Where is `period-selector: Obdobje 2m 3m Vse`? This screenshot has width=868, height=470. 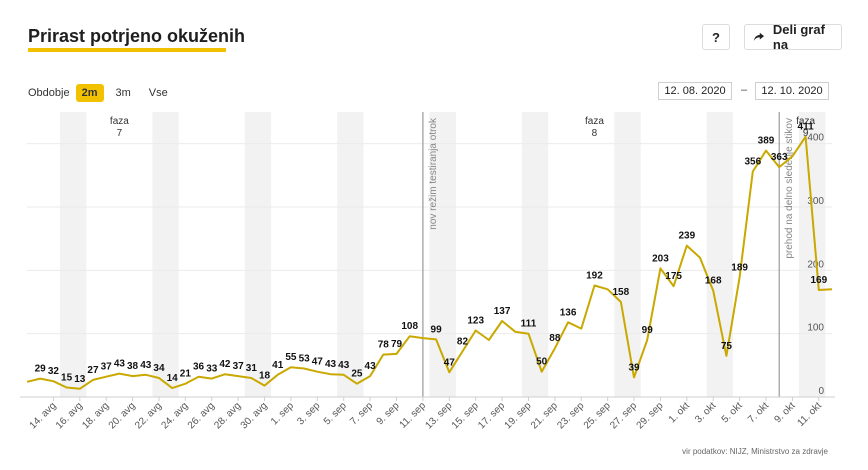
period-selector: Obdobje 2m 3m Vse is located at coordinates (101, 93).